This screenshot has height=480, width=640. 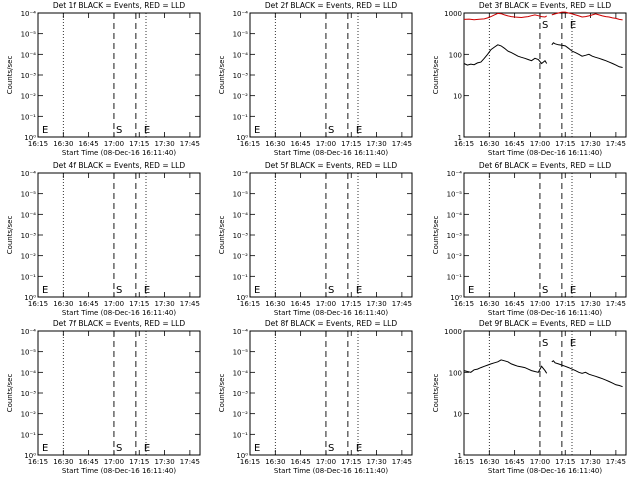 What do you see at coordinates (587, 16) in the screenshot?
I see `lld-series-line` at bounding box center [587, 16].